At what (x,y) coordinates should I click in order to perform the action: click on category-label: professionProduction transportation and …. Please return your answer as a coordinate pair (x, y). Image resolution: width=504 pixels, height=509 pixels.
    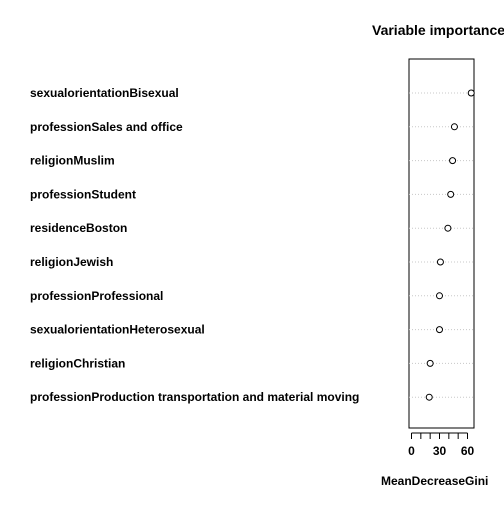
    Looking at the image, I should click on (194, 397).